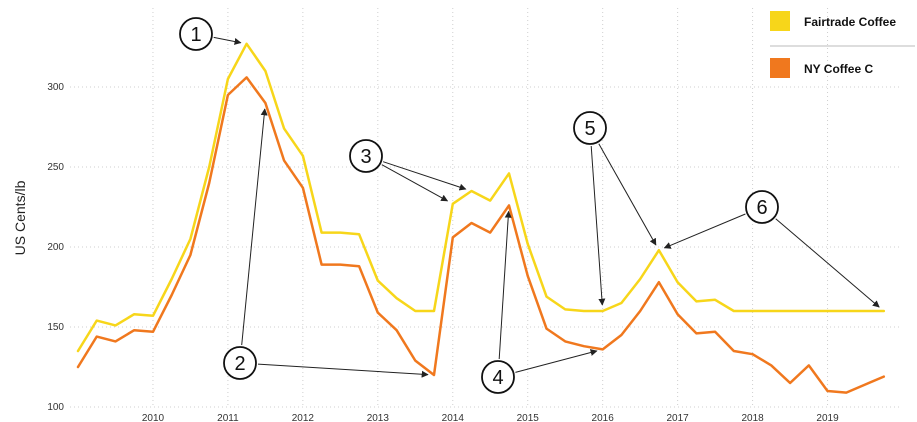 This screenshot has width=917, height=422. Describe the element at coordinates (153, 417) in the screenshot. I see `x-tick-label: 2010` at that location.